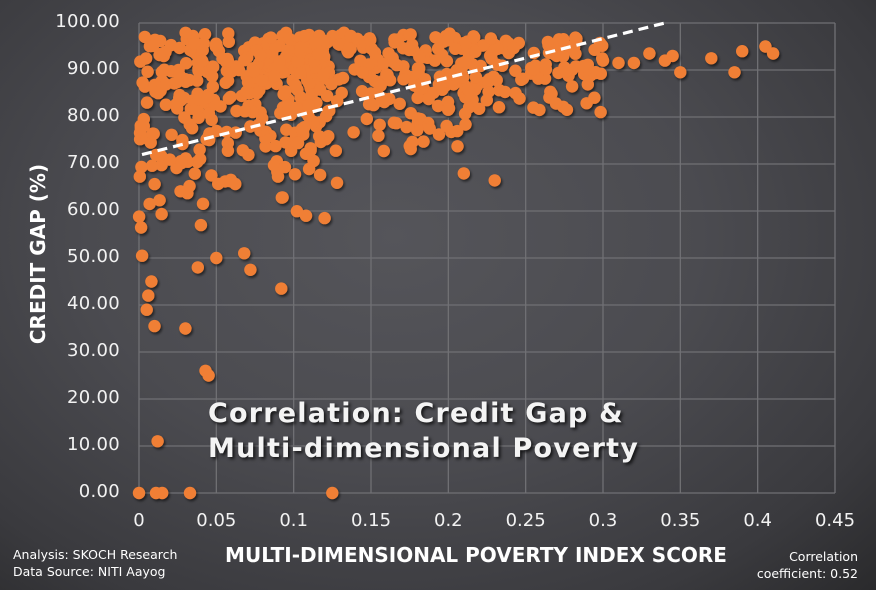 The image size is (876, 590). Describe the element at coordinates (680, 520) in the screenshot. I see `x-tick-label: 0.35` at that location.